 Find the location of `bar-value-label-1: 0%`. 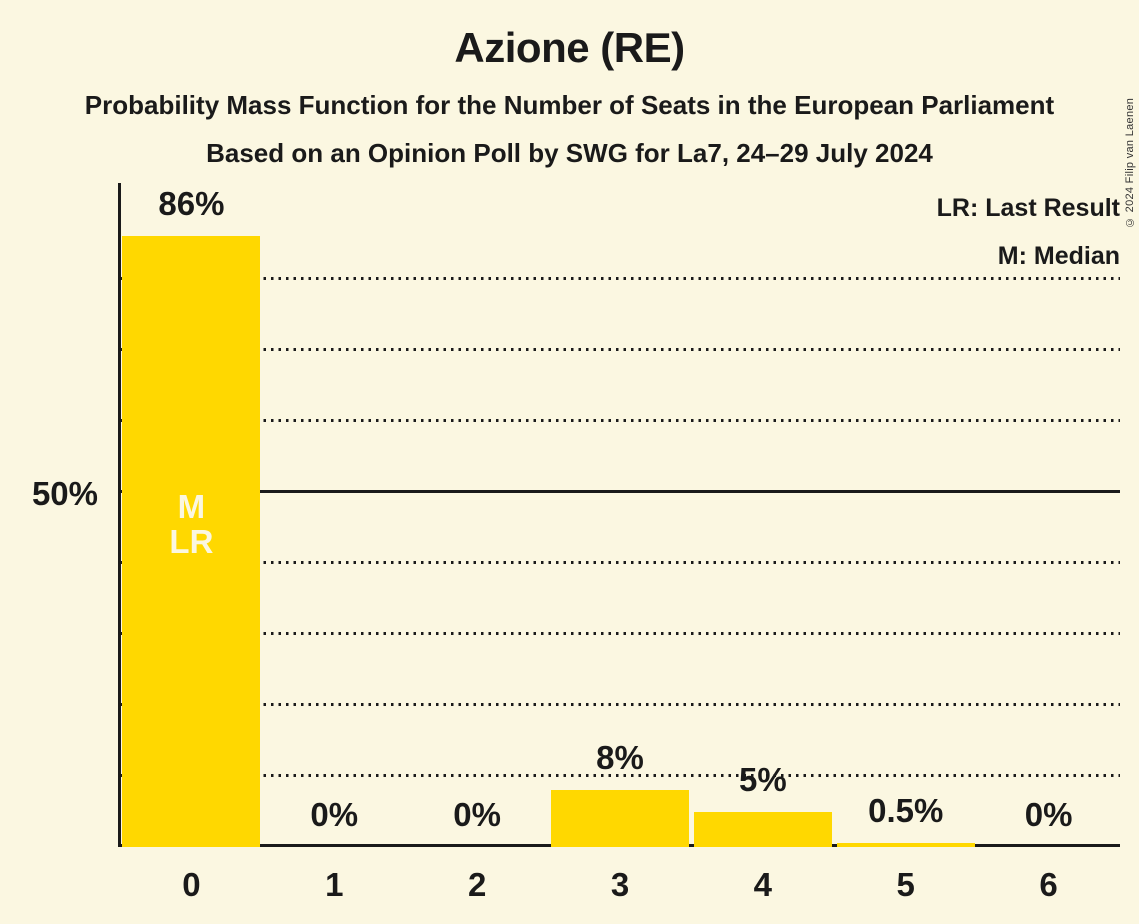

bar-value-label-1: 0% is located at coordinates (334, 814).